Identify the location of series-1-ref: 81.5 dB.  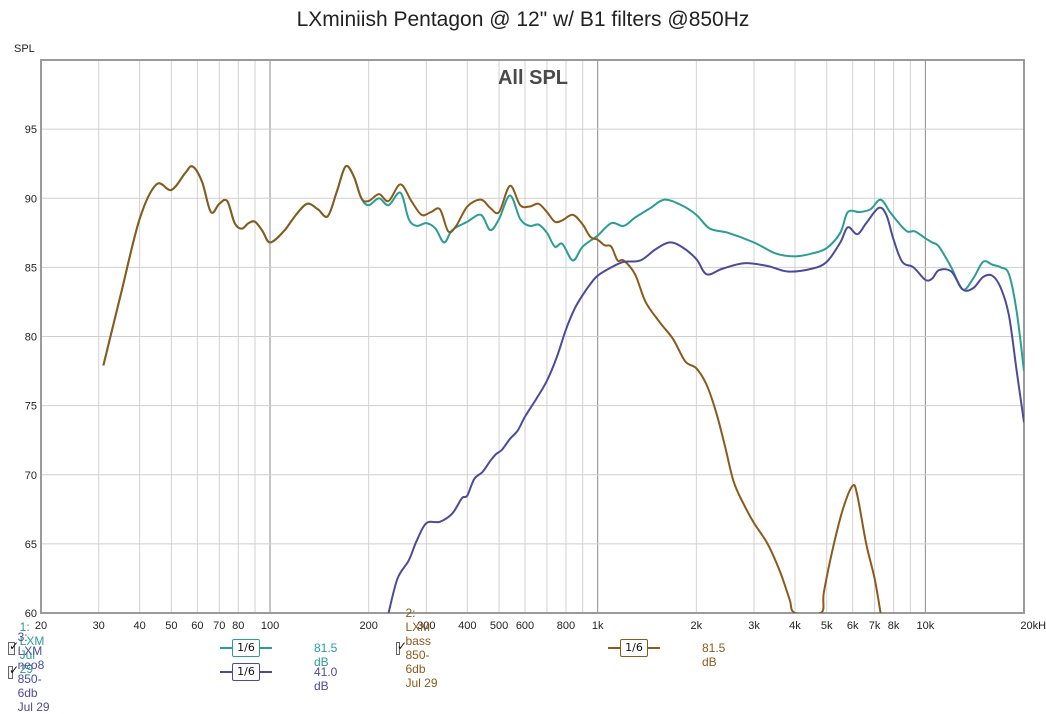
(326, 655).